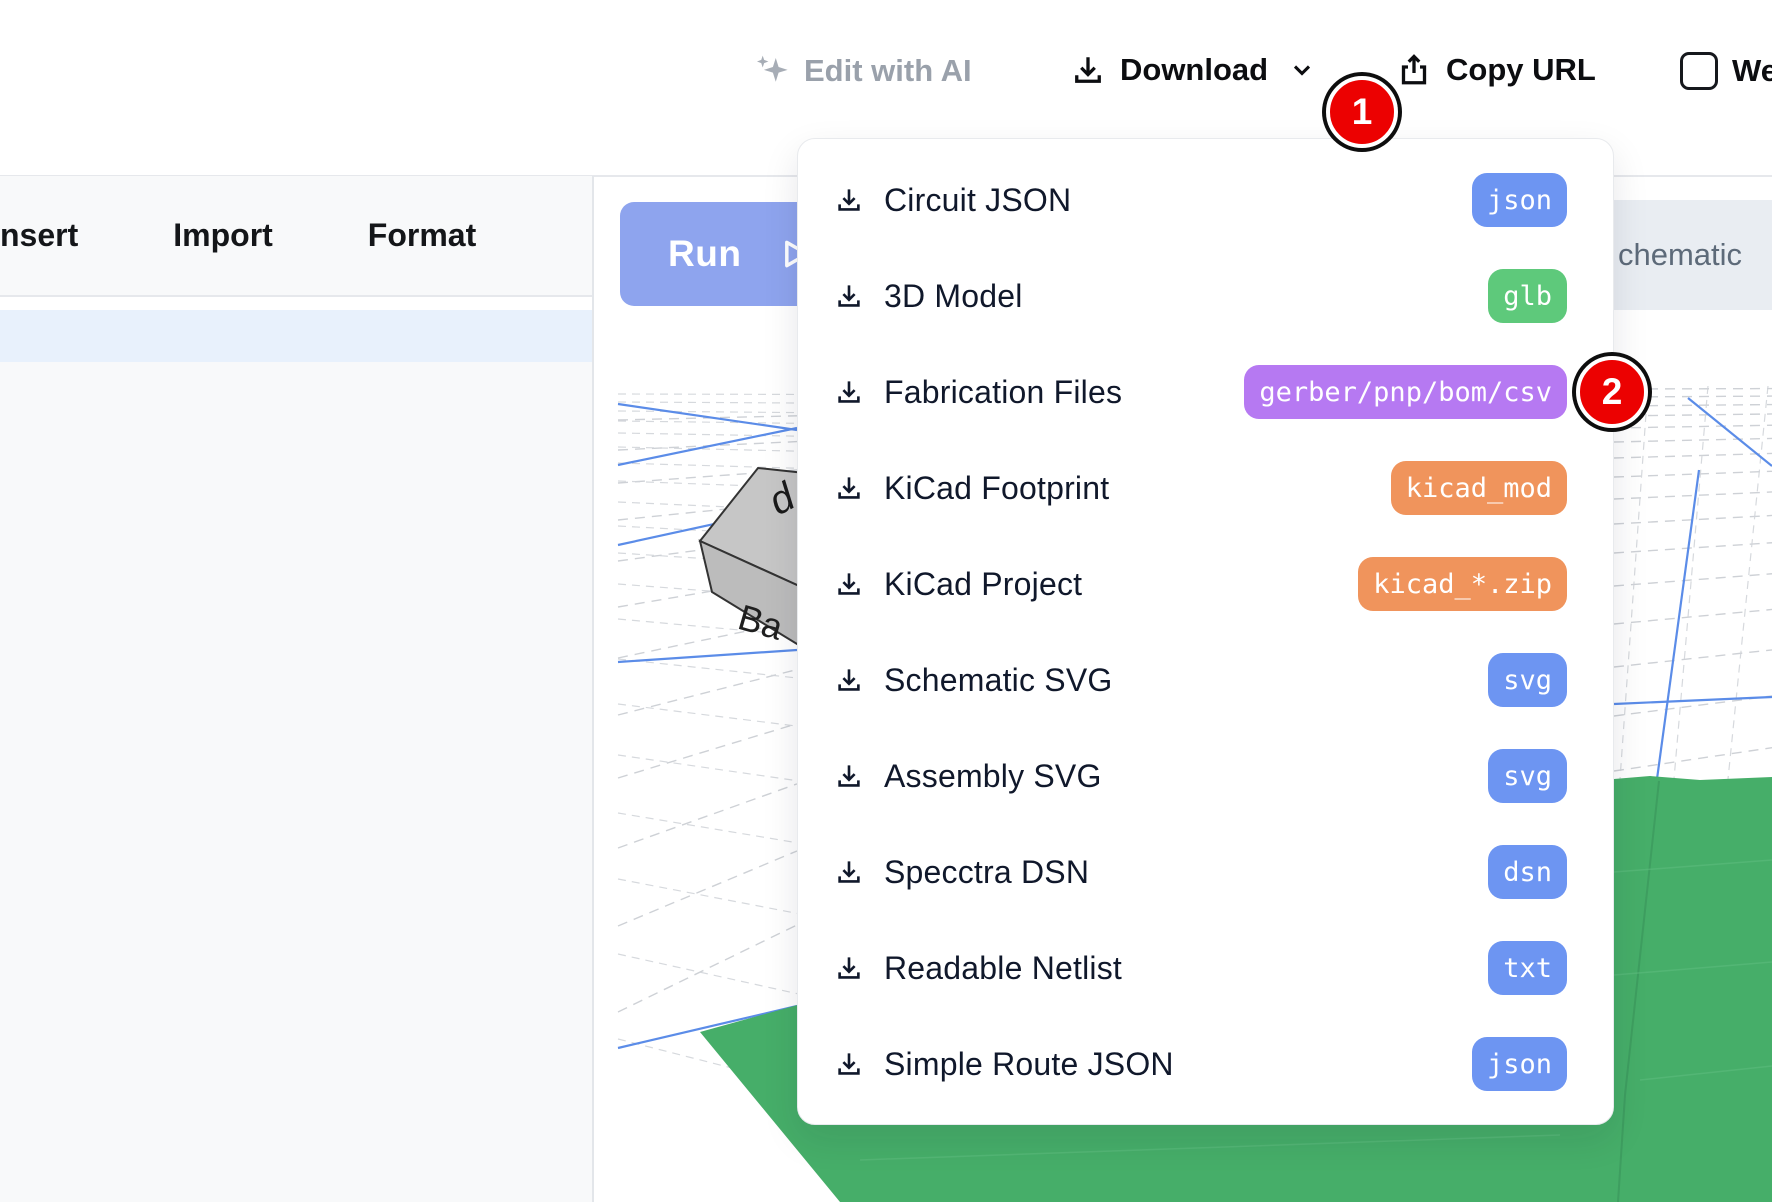 The image size is (1772, 1202). Describe the element at coordinates (1205, 776) in the screenshot. I see `download-menu-item: Assembly SVG svg` at that location.